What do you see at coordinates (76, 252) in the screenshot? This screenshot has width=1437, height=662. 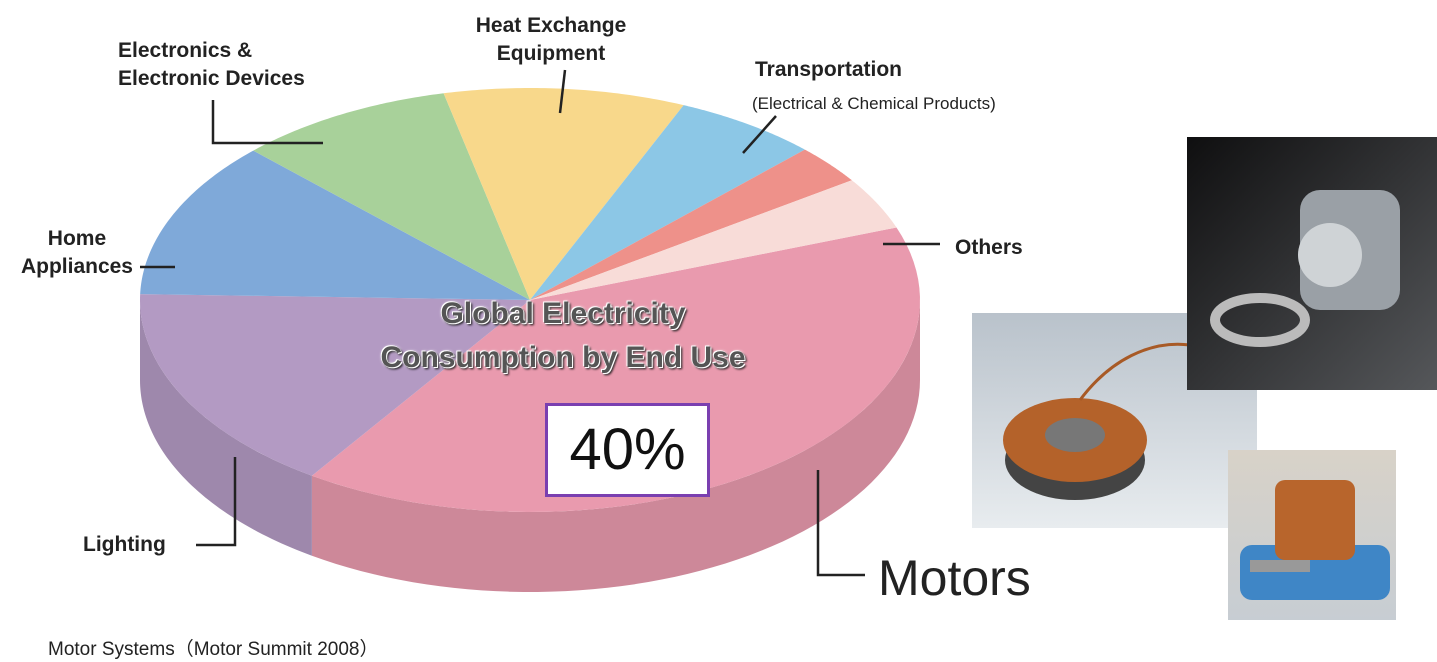 I see `category-label: Home Appliances` at bounding box center [76, 252].